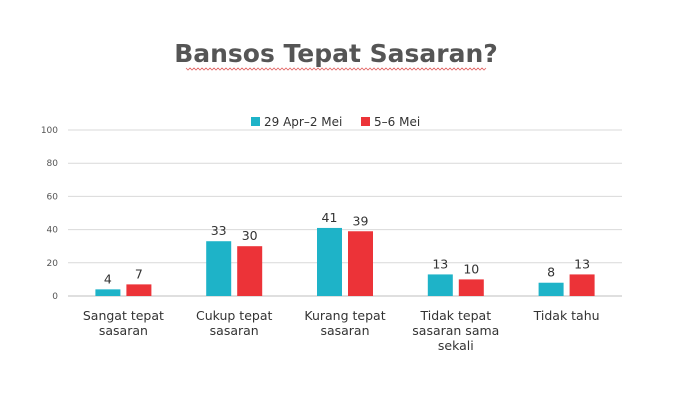 This screenshot has height=410, width=679. I want to click on bar-series2-cat2, so click(250, 271).